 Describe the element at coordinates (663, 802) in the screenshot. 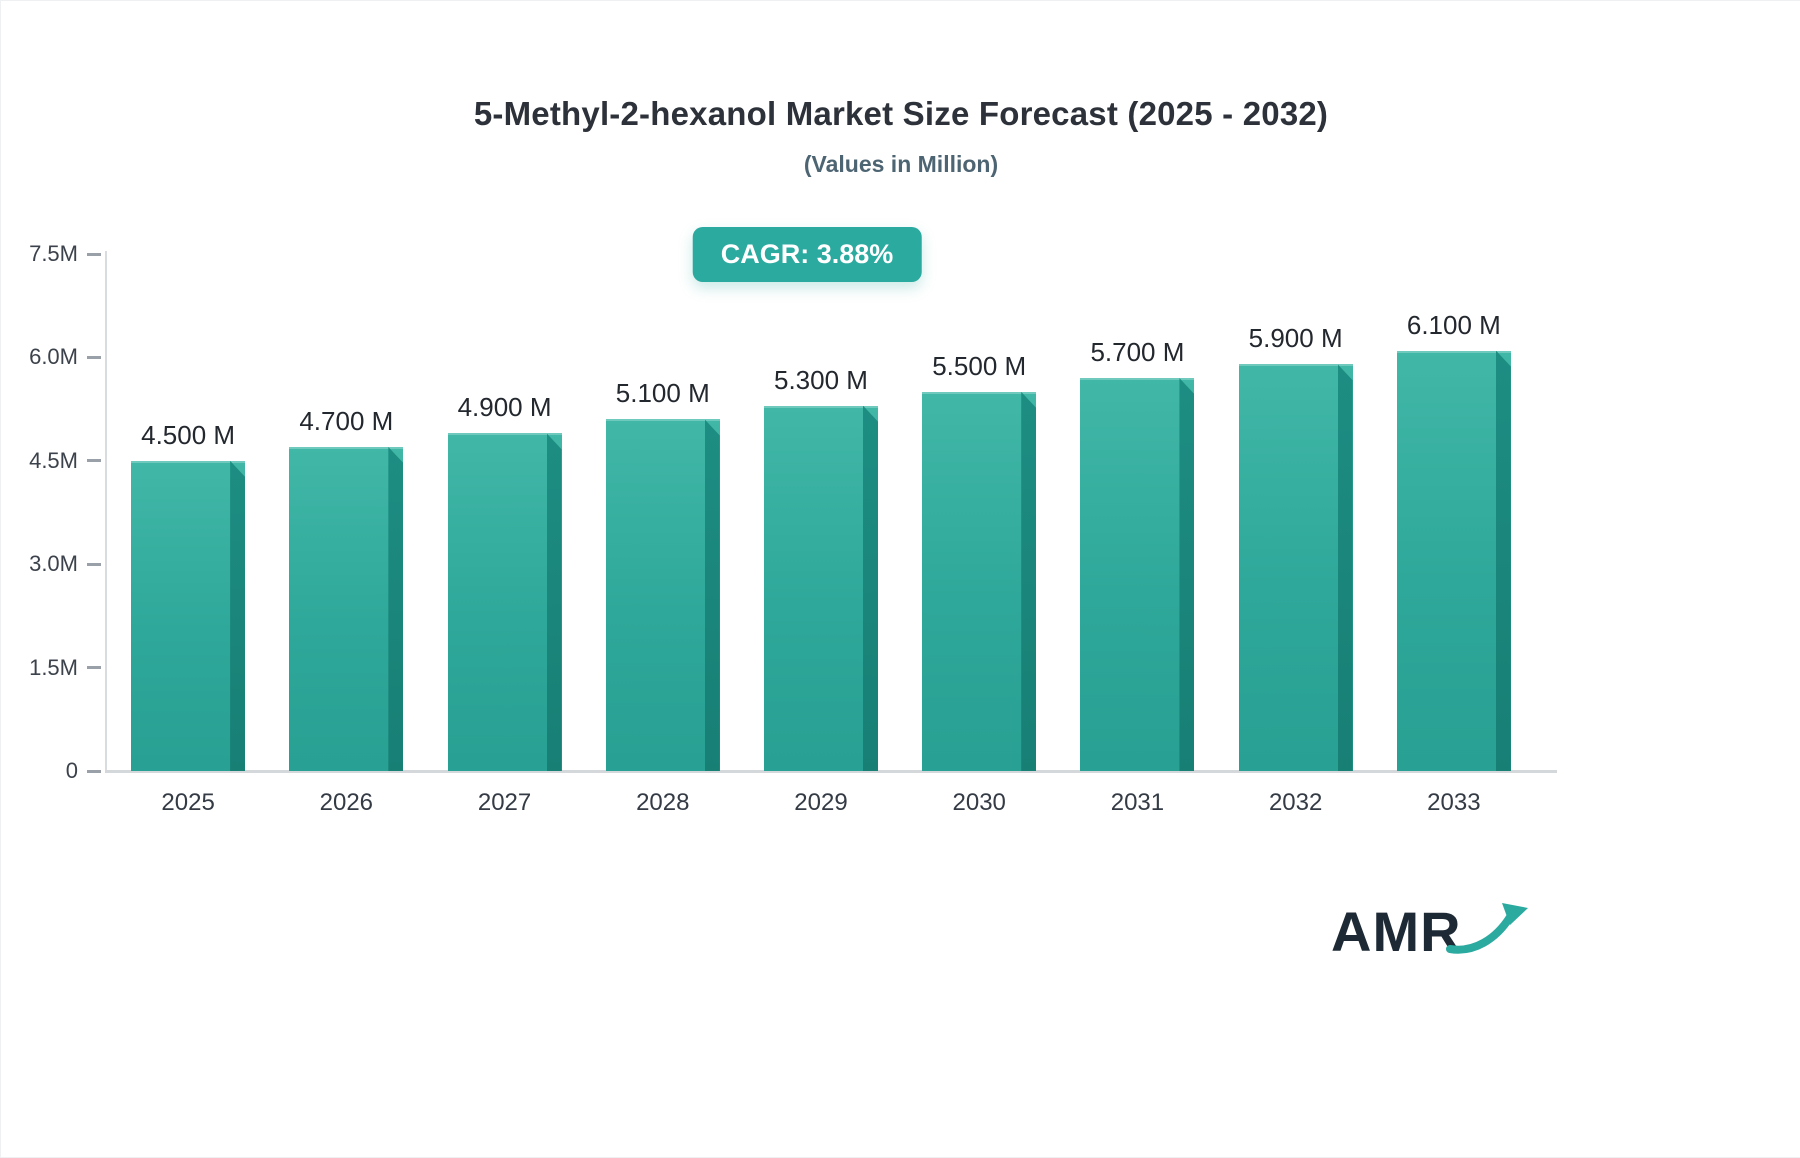

I see `x-axis-label: 2028` at that location.